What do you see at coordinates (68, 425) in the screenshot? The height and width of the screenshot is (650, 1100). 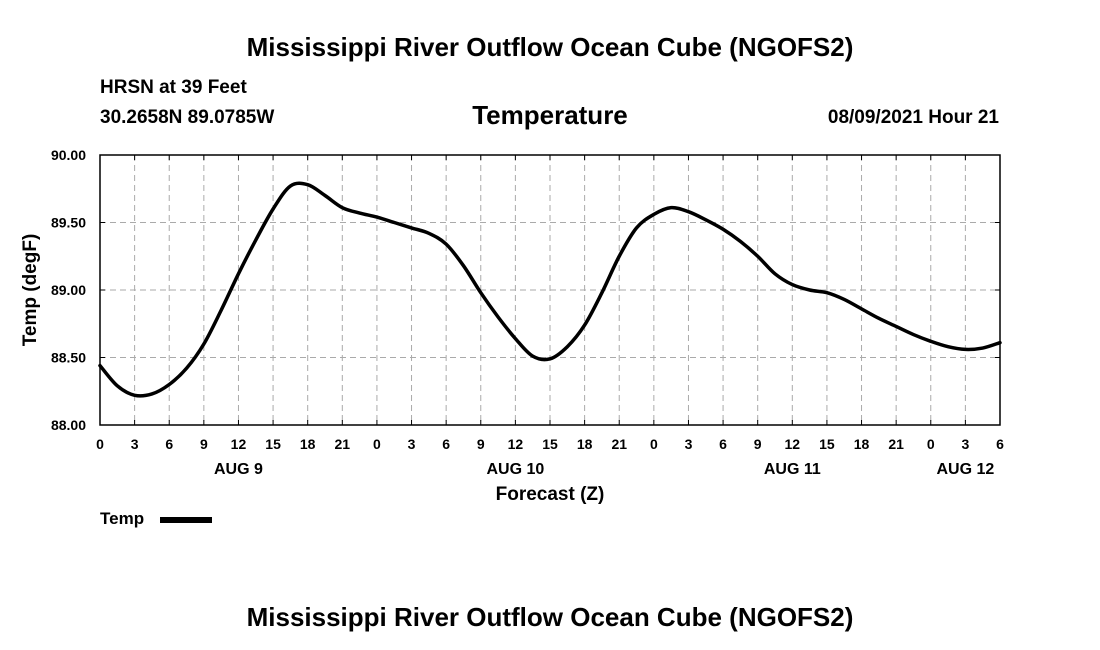 I see `y-tick-label: 88.00` at bounding box center [68, 425].